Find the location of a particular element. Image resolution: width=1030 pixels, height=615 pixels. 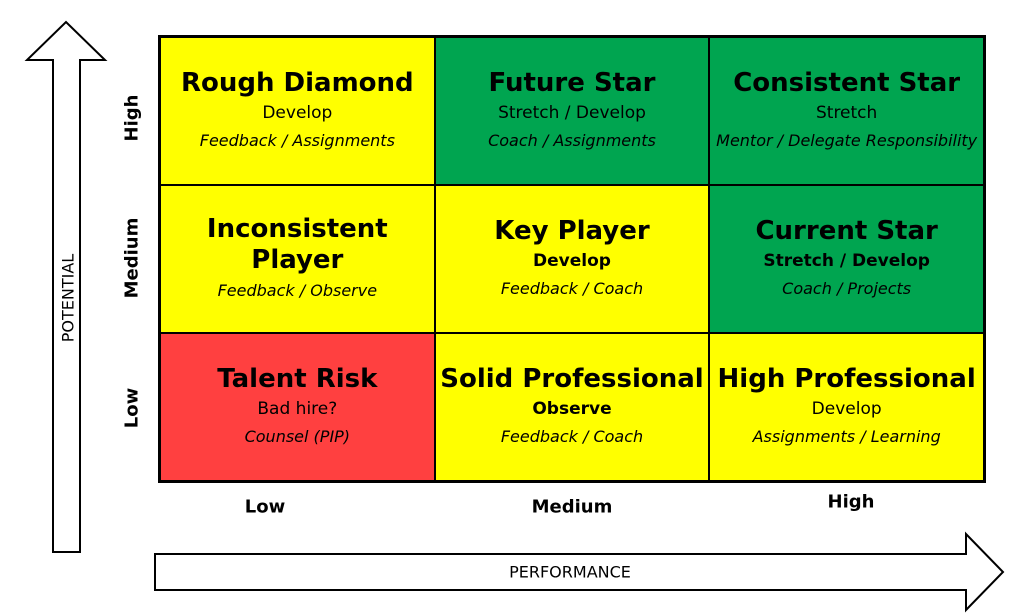

row-label-medium: Medium is located at coordinates (132, 258).